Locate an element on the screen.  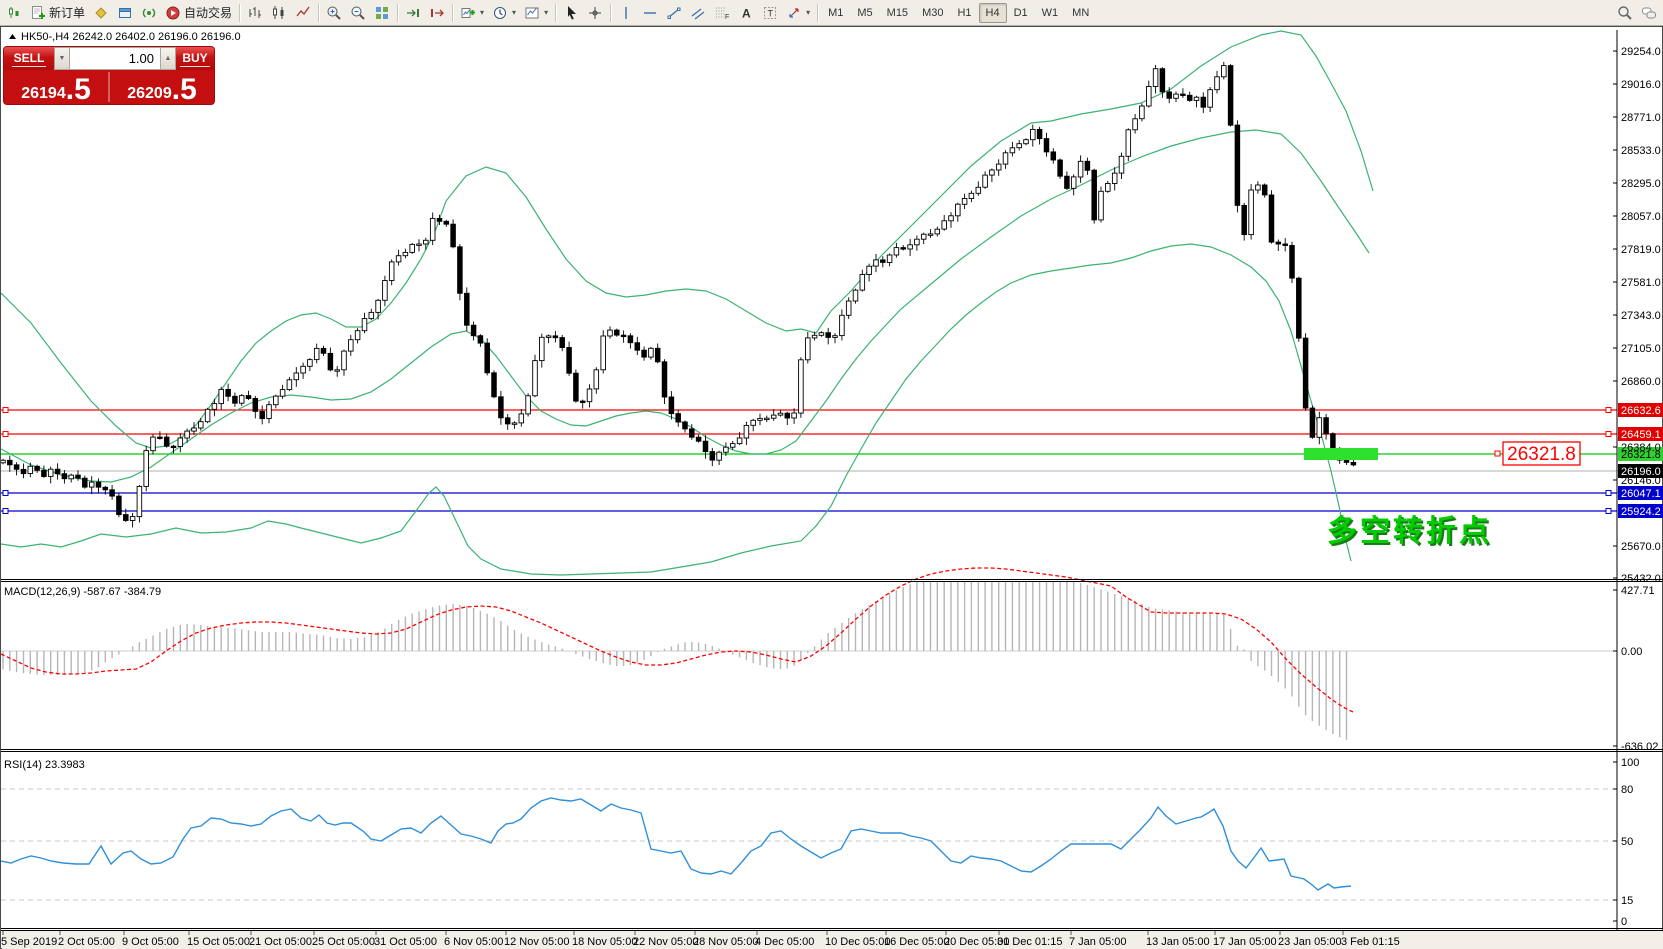
vertical-line-button is located at coordinates (626, 13).